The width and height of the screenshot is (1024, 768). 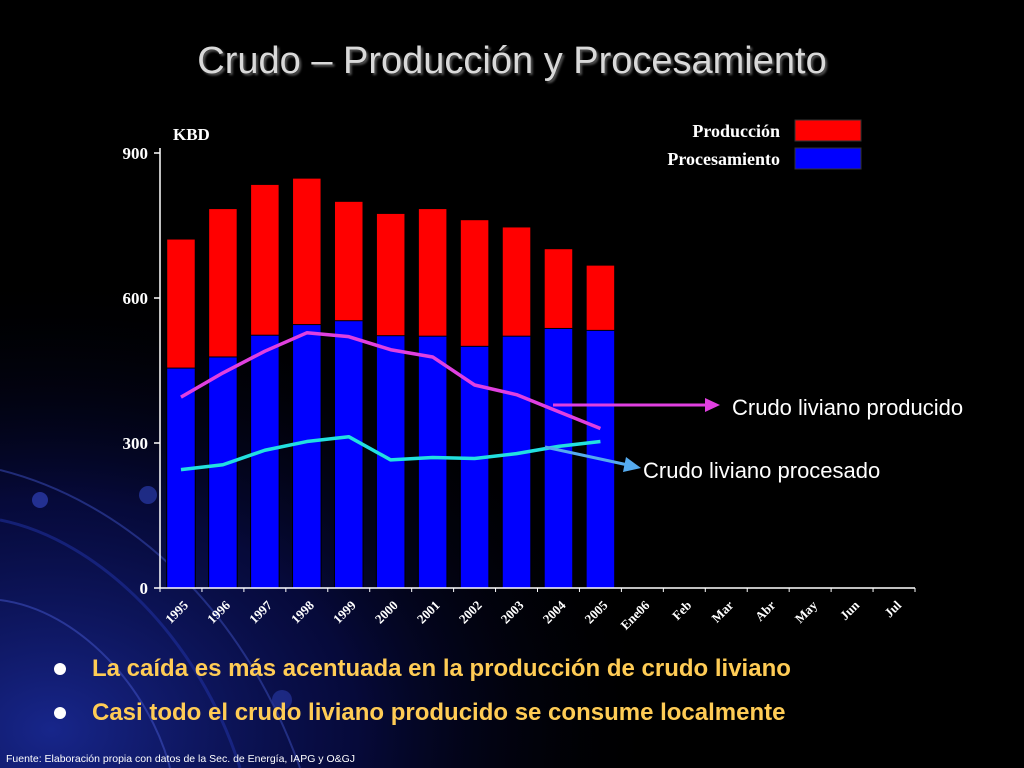 I want to click on x-tick-label: 2003, so click(x=512, y=611).